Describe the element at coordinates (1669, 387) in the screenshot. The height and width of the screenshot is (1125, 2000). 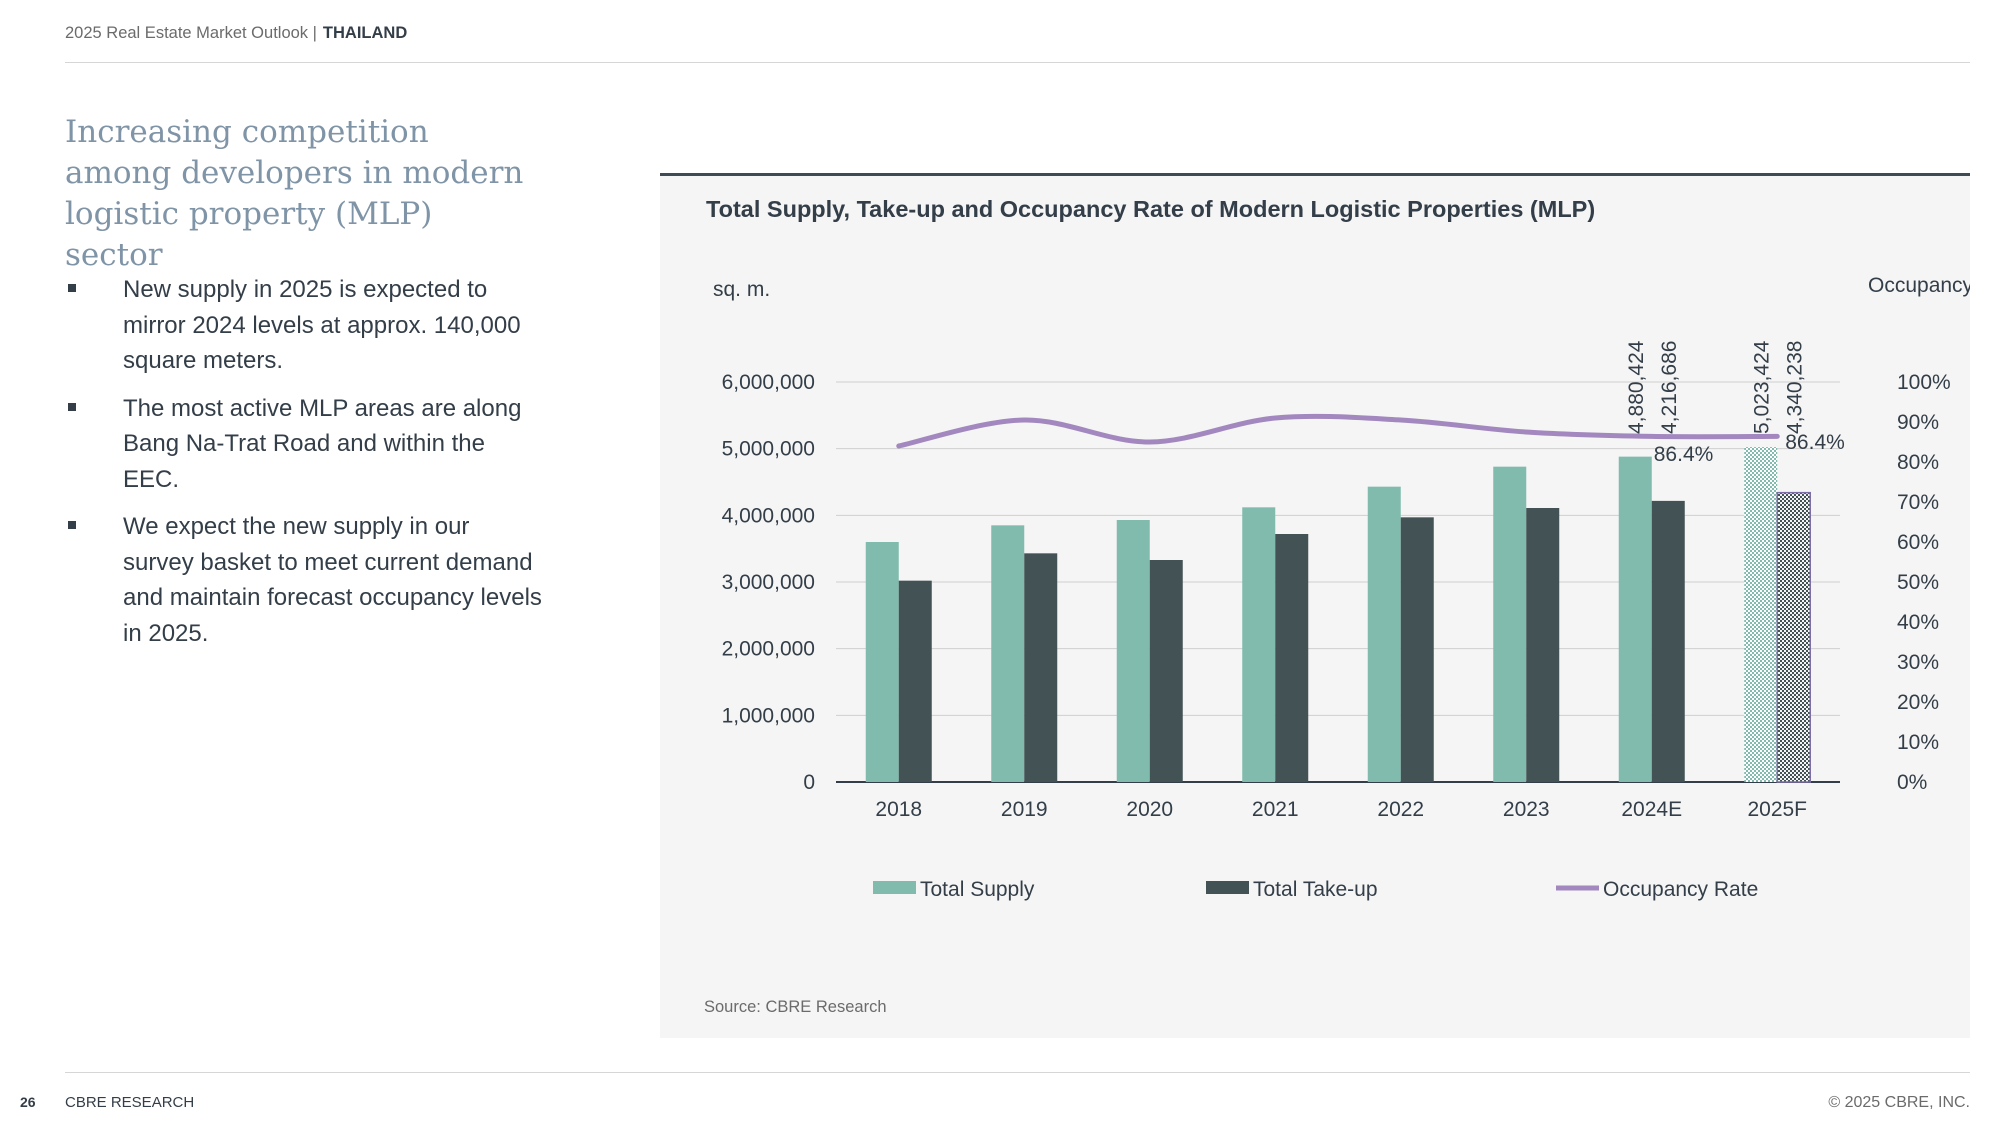
I see `data-label-takeup-2024e: 4,216,686` at that location.